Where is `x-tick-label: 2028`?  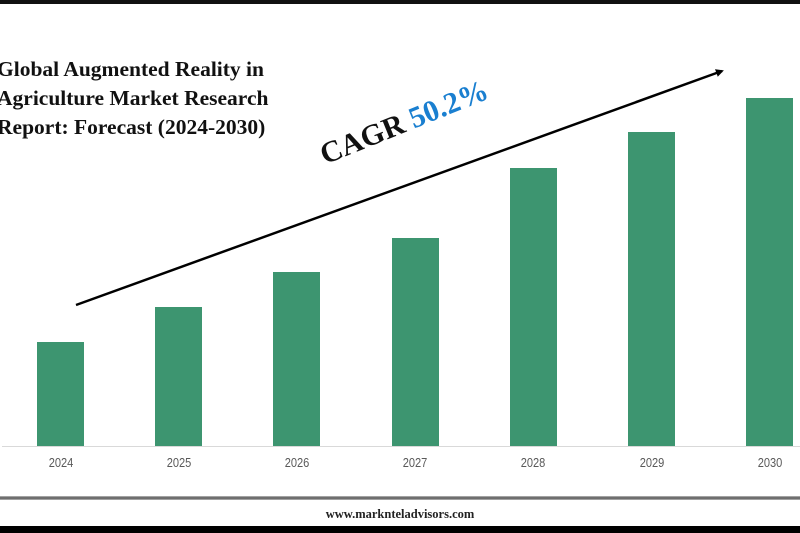
x-tick-label: 2028 is located at coordinates (533, 462).